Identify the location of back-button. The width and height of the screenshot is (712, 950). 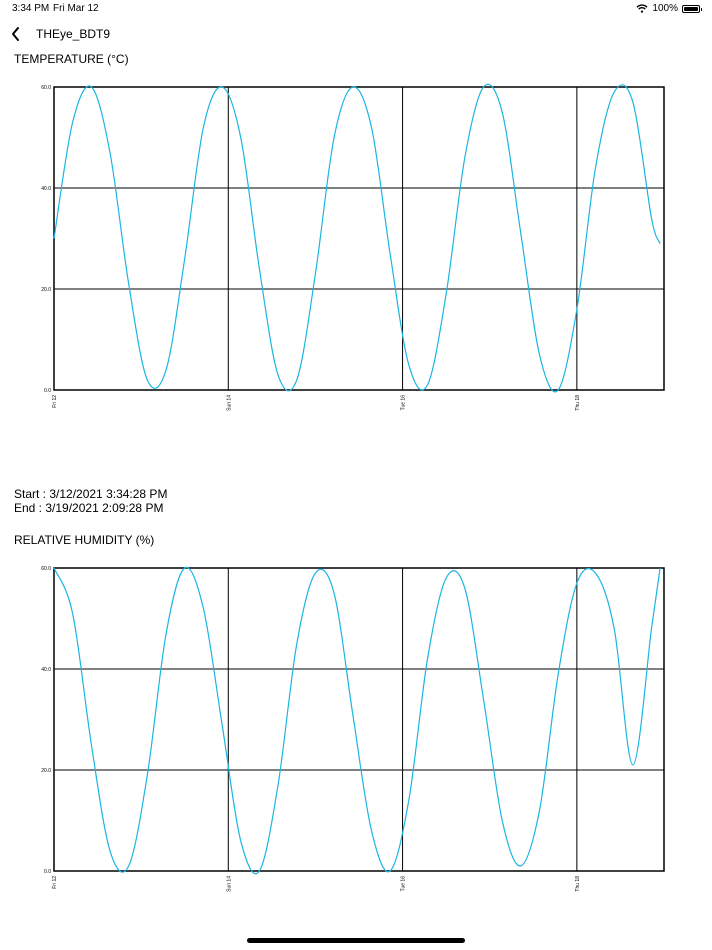
(17, 35).